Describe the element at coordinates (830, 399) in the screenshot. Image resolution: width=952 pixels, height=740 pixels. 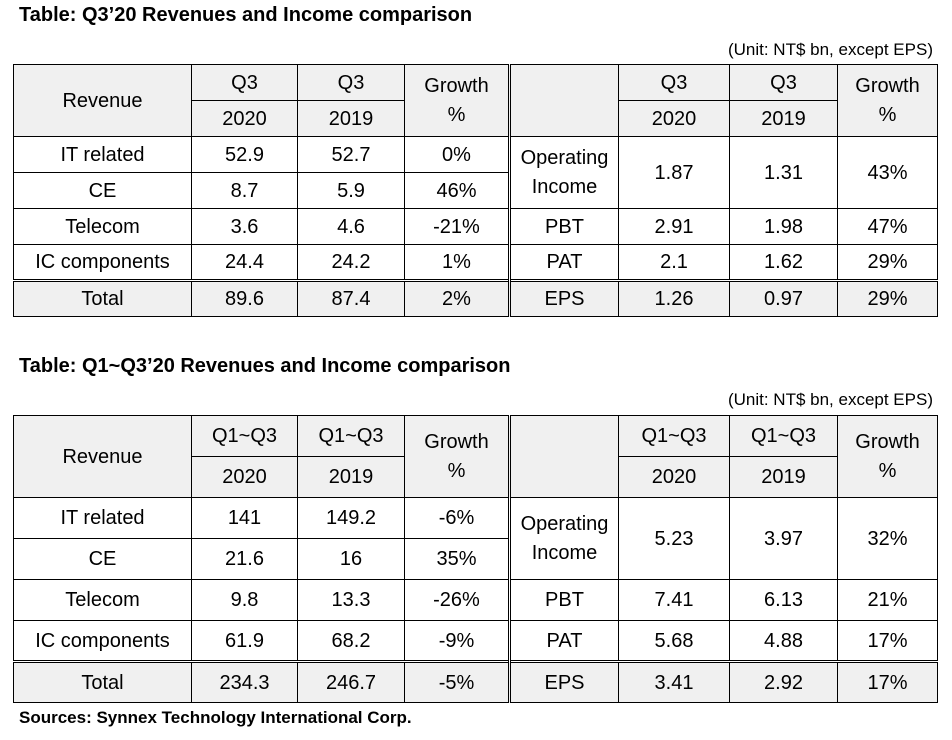
I see `table2-unit-note: (Unit: NT$ bn, except EPS)` at that location.